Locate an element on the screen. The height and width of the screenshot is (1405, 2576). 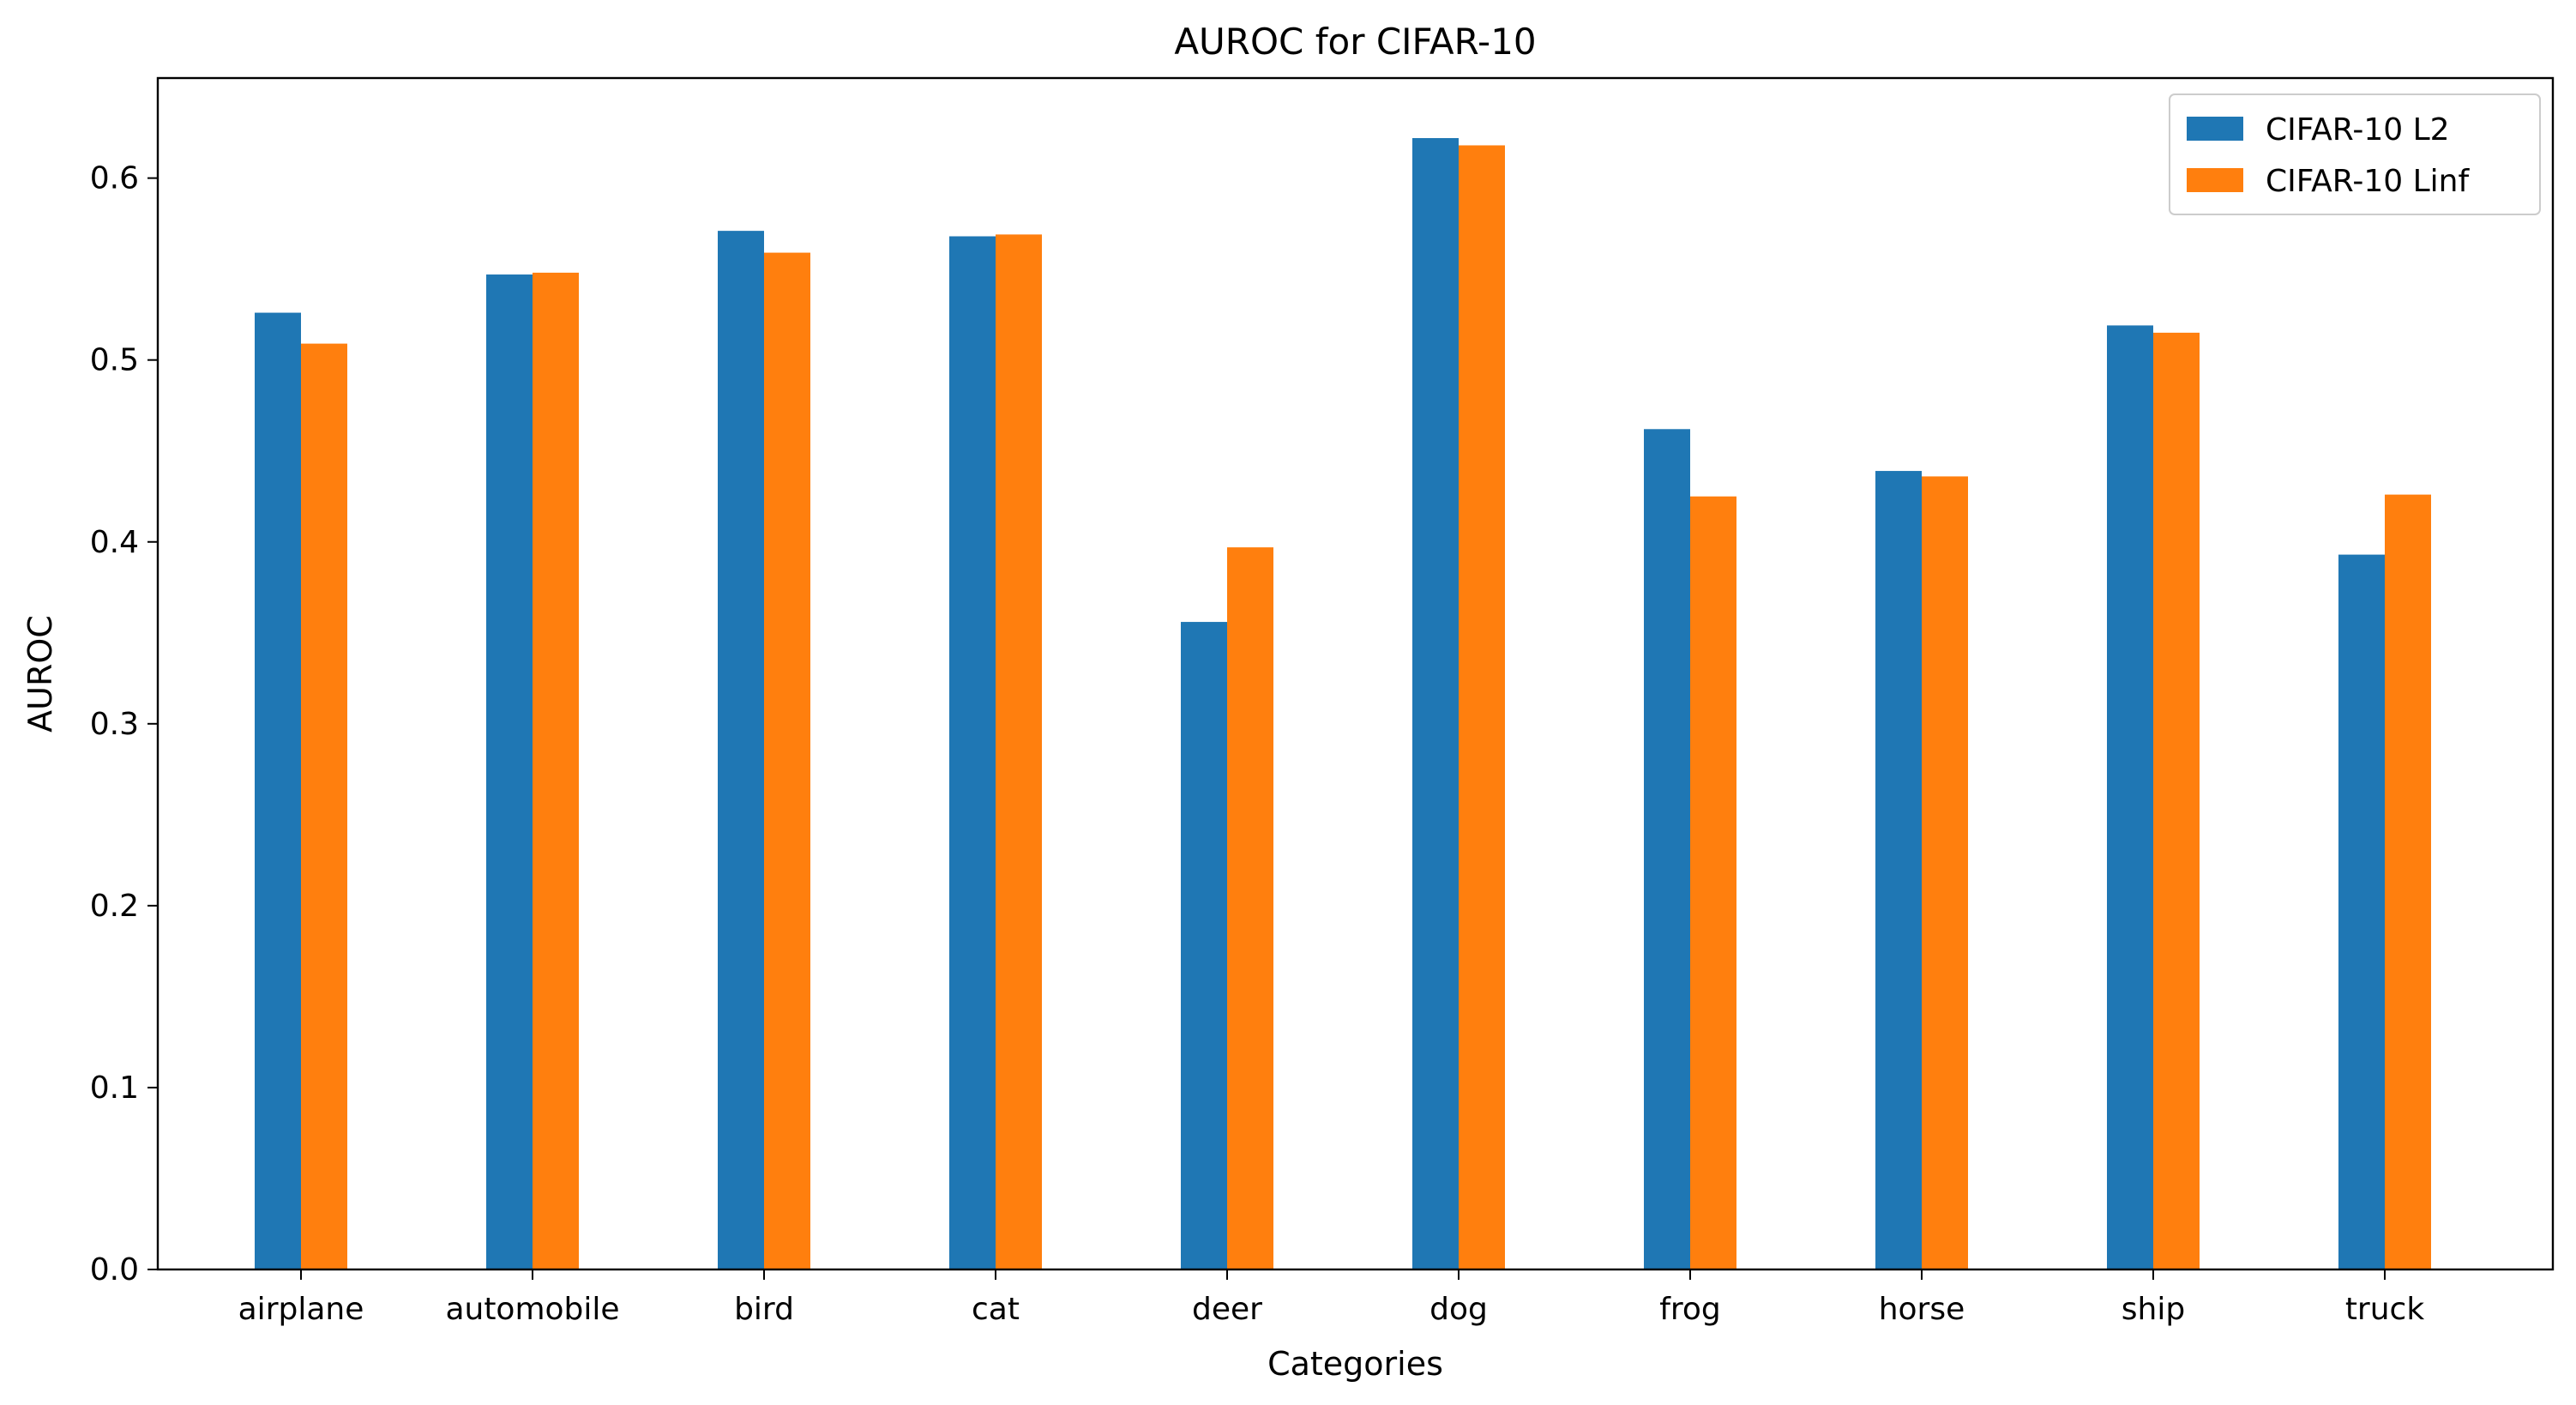
x-tick-label-bird: bird is located at coordinates (764, 1309).